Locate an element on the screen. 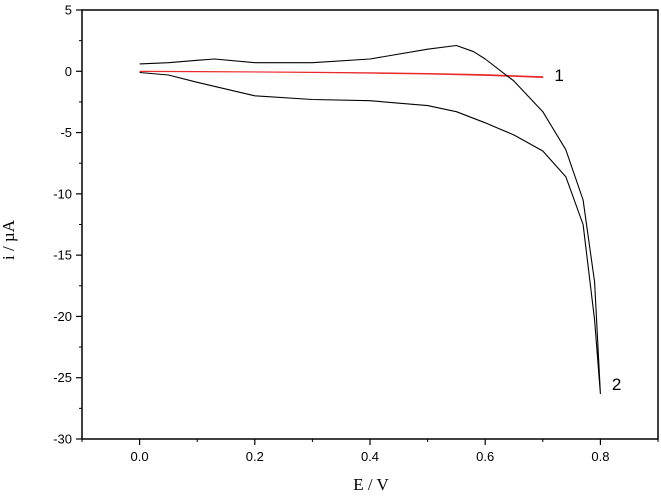 This screenshot has width=661, height=497. y-tick-label: -30 is located at coordinates (62, 439).